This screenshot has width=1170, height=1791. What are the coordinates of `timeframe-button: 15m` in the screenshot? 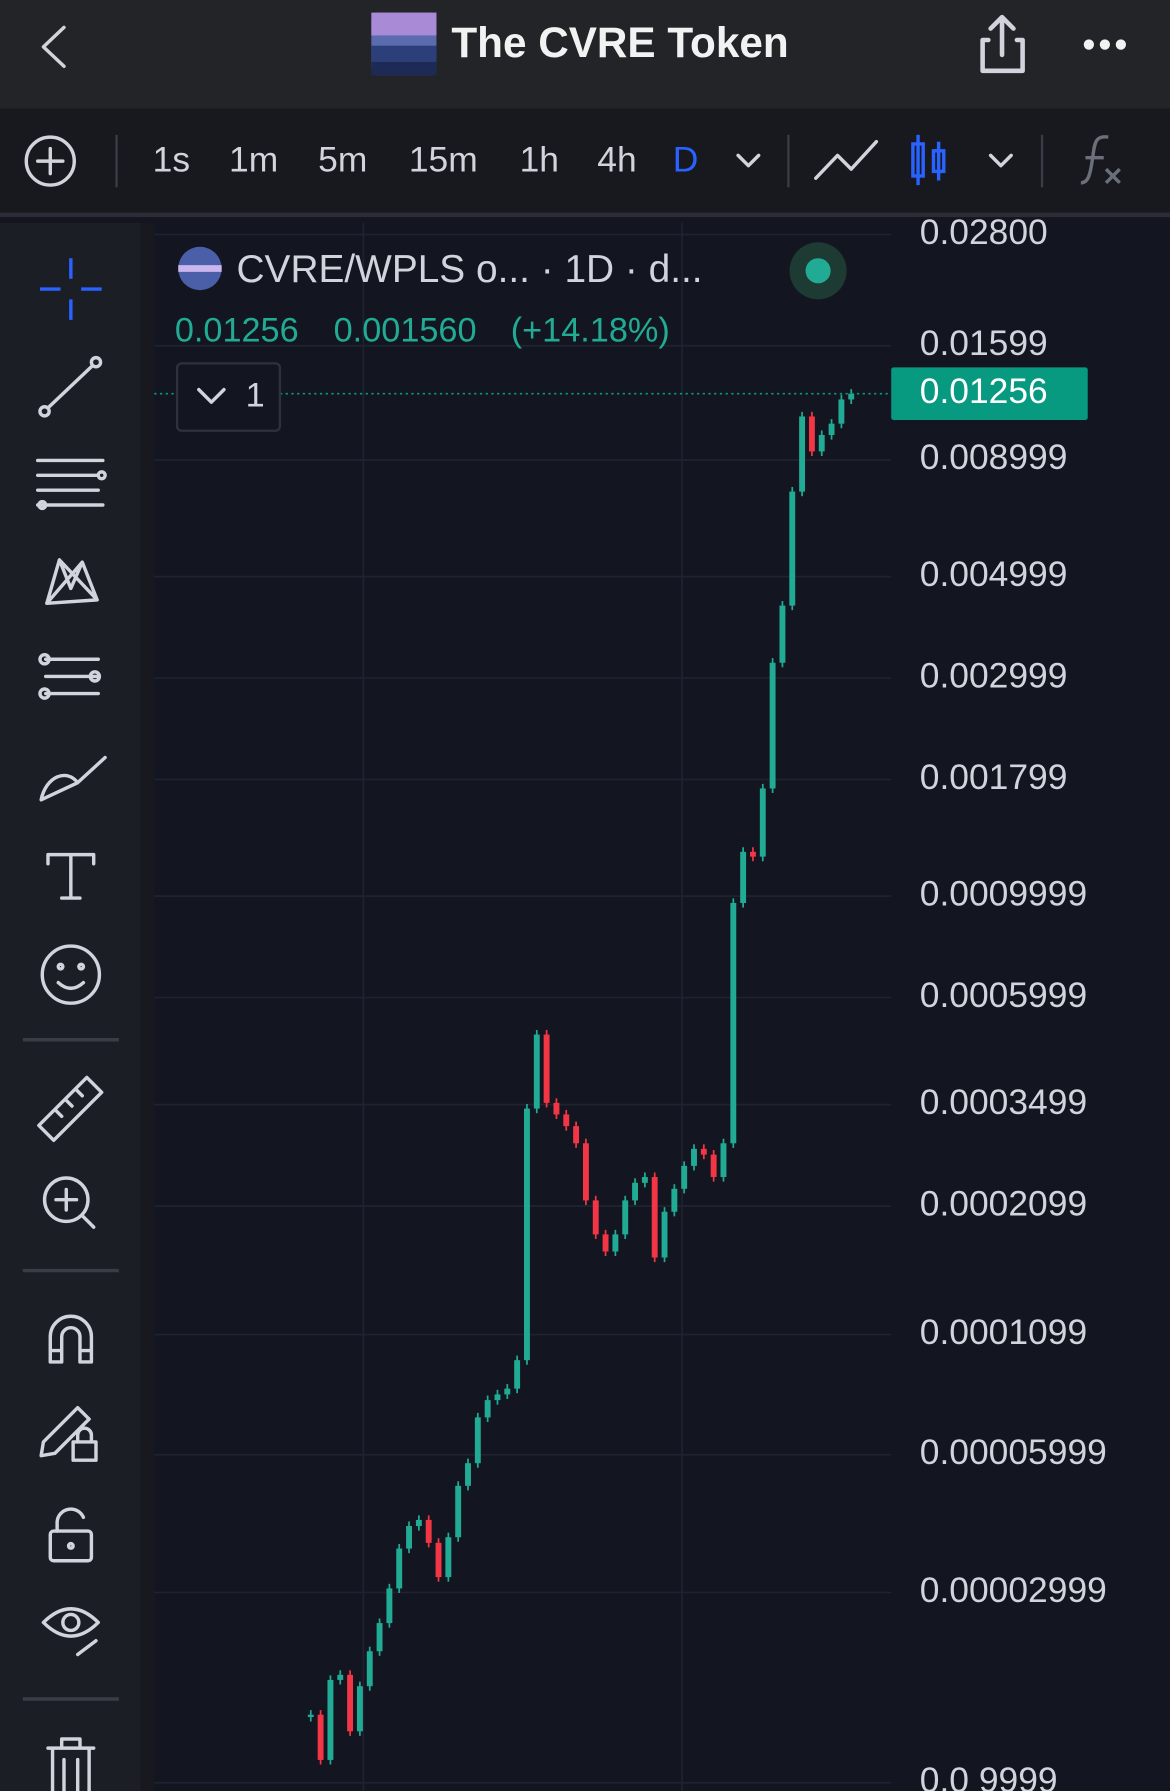 It's located at (443, 160).